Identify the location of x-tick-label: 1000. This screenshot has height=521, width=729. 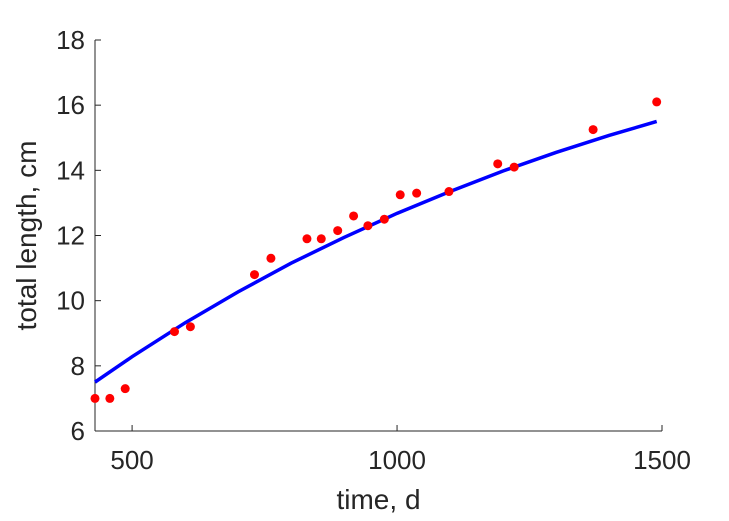
(397, 460).